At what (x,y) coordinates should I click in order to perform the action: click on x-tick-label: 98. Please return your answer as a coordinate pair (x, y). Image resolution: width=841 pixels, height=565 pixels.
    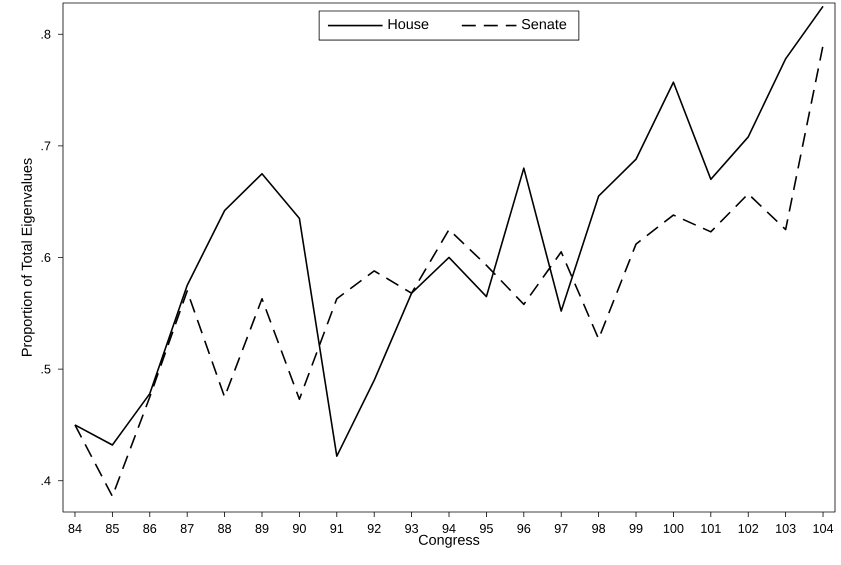
    Looking at the image, I should click on (599, 528).